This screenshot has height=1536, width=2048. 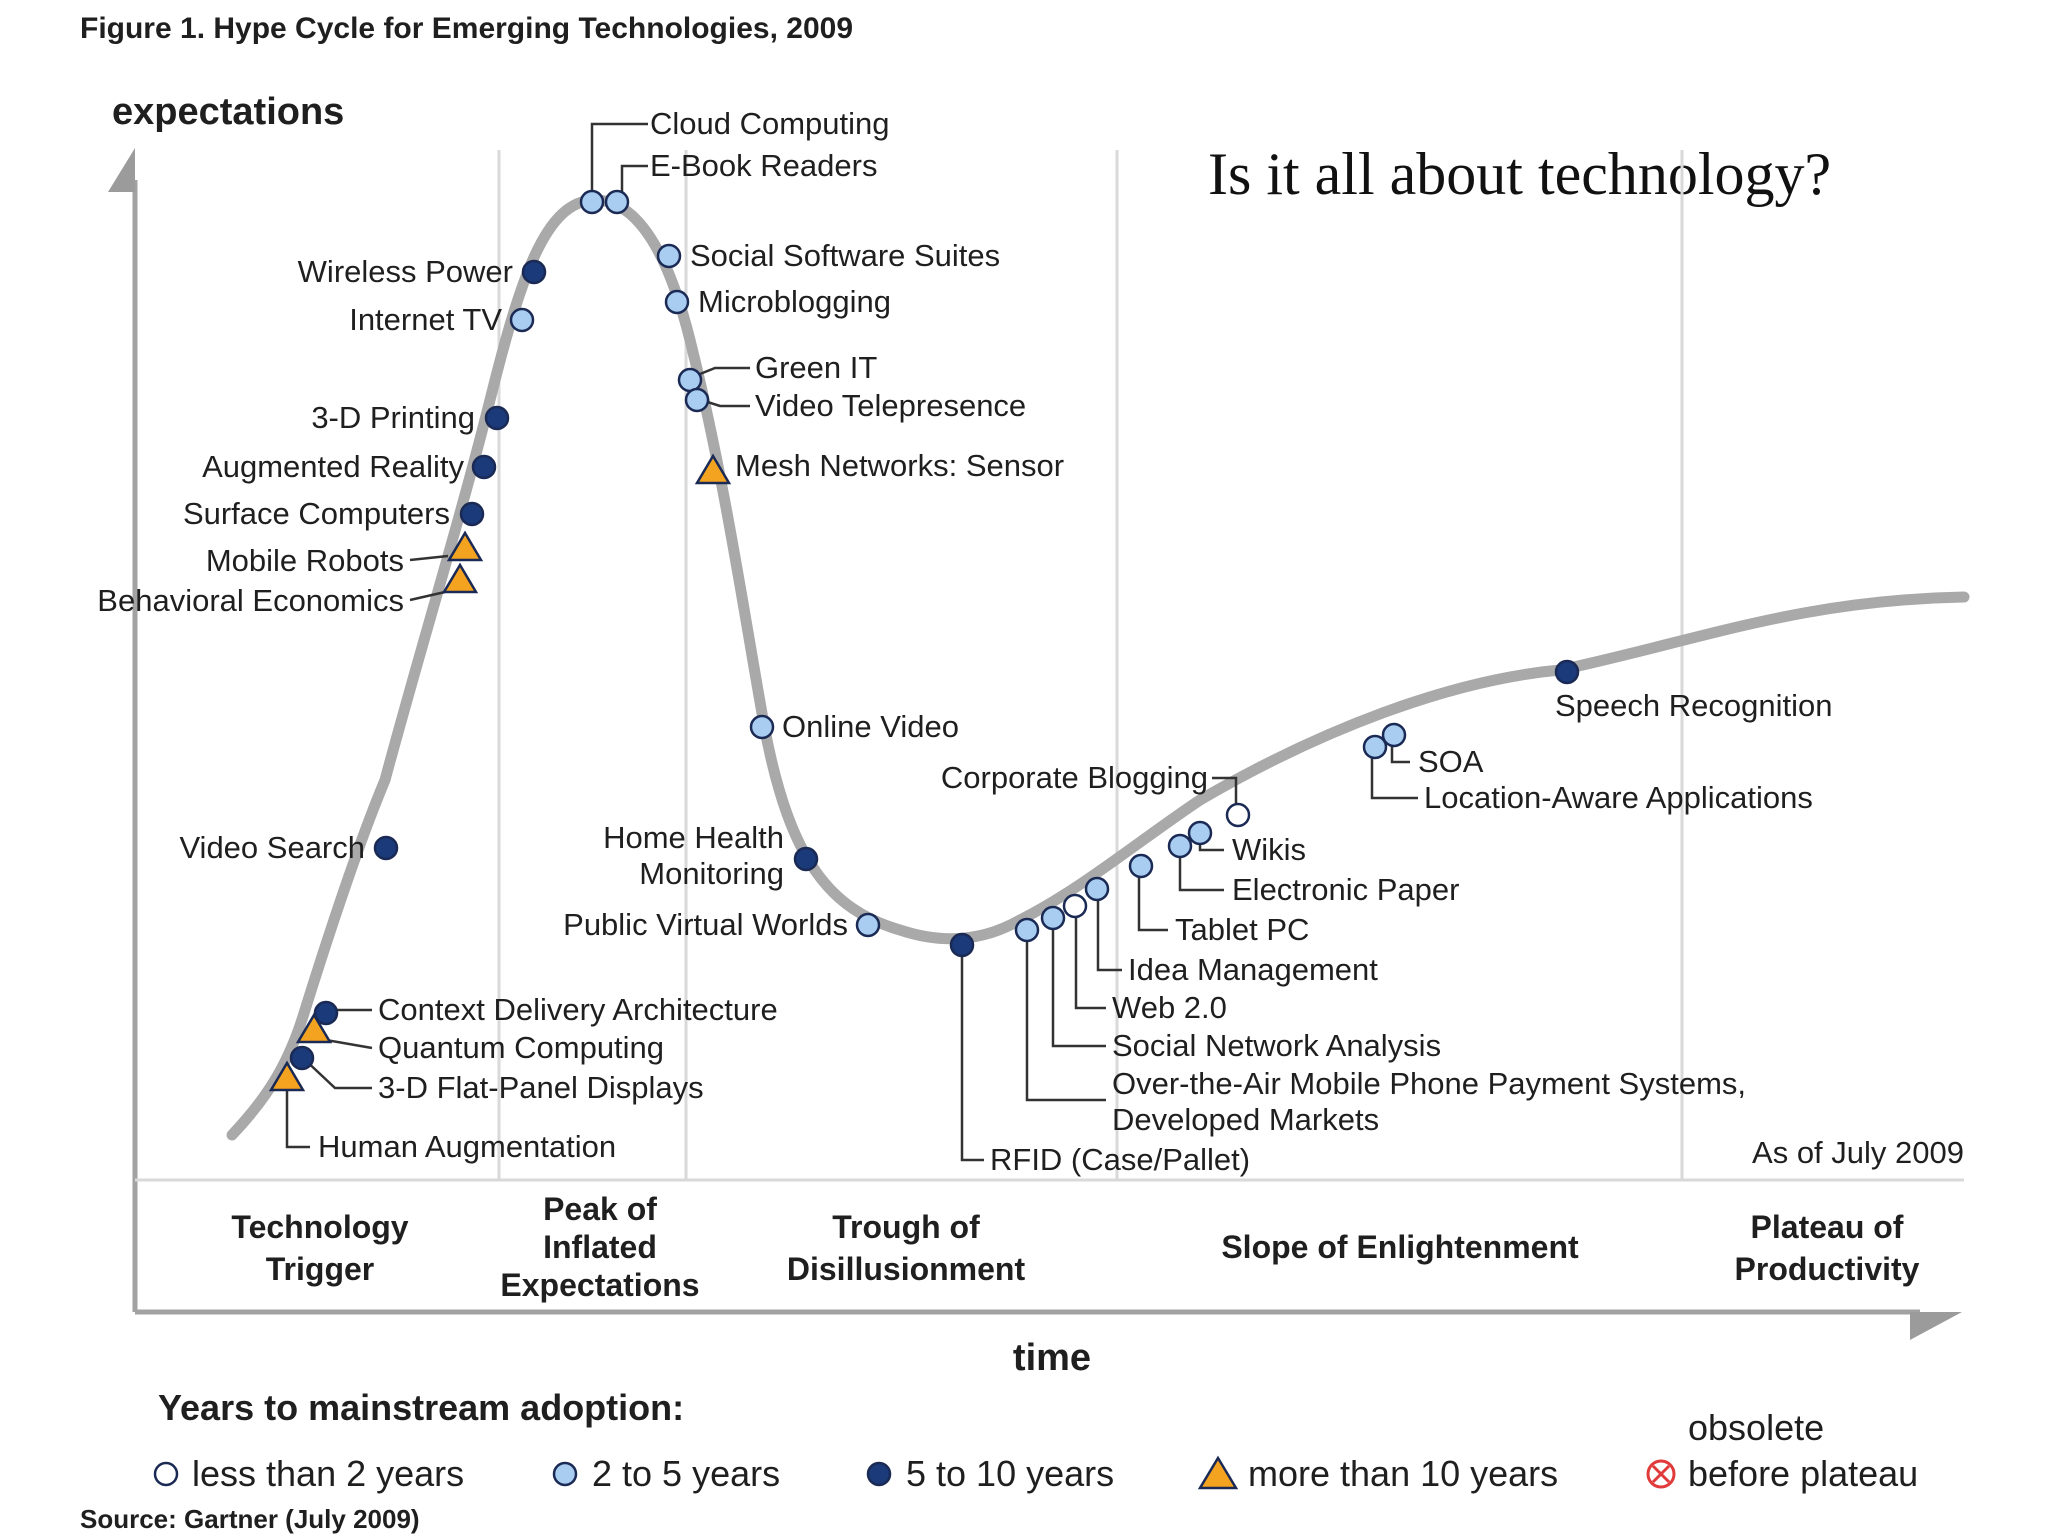 What do you see at coordinates (697, 400) in the screenshot?
I see `marker-video-telepresence` at bounding box center [697, 400].